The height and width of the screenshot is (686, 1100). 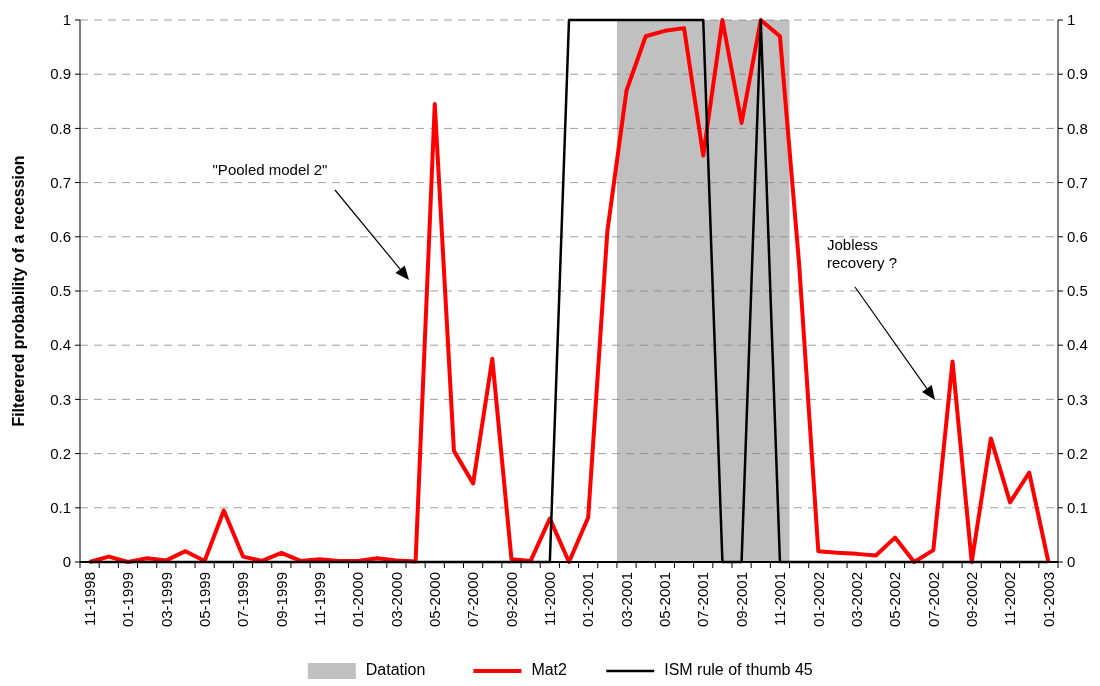 What do you see at coordinates (856, 600) in the screenshot?
I see `x-tick-label: 03-2002` at bounding box center [856, 600].